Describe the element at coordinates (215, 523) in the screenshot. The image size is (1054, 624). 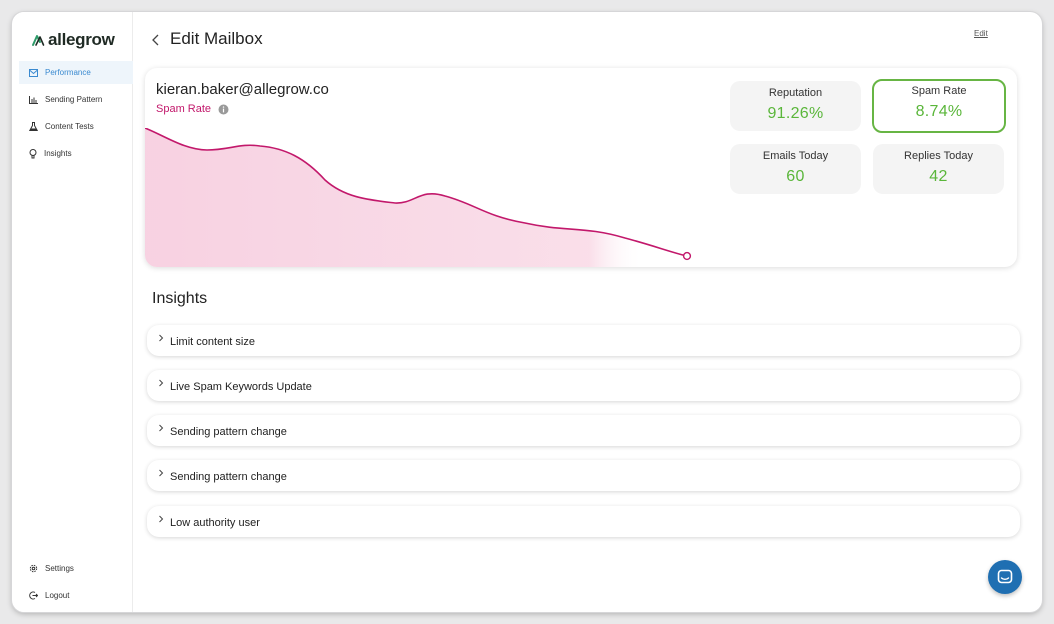
I see `insight-label: Low authority user` at that location.